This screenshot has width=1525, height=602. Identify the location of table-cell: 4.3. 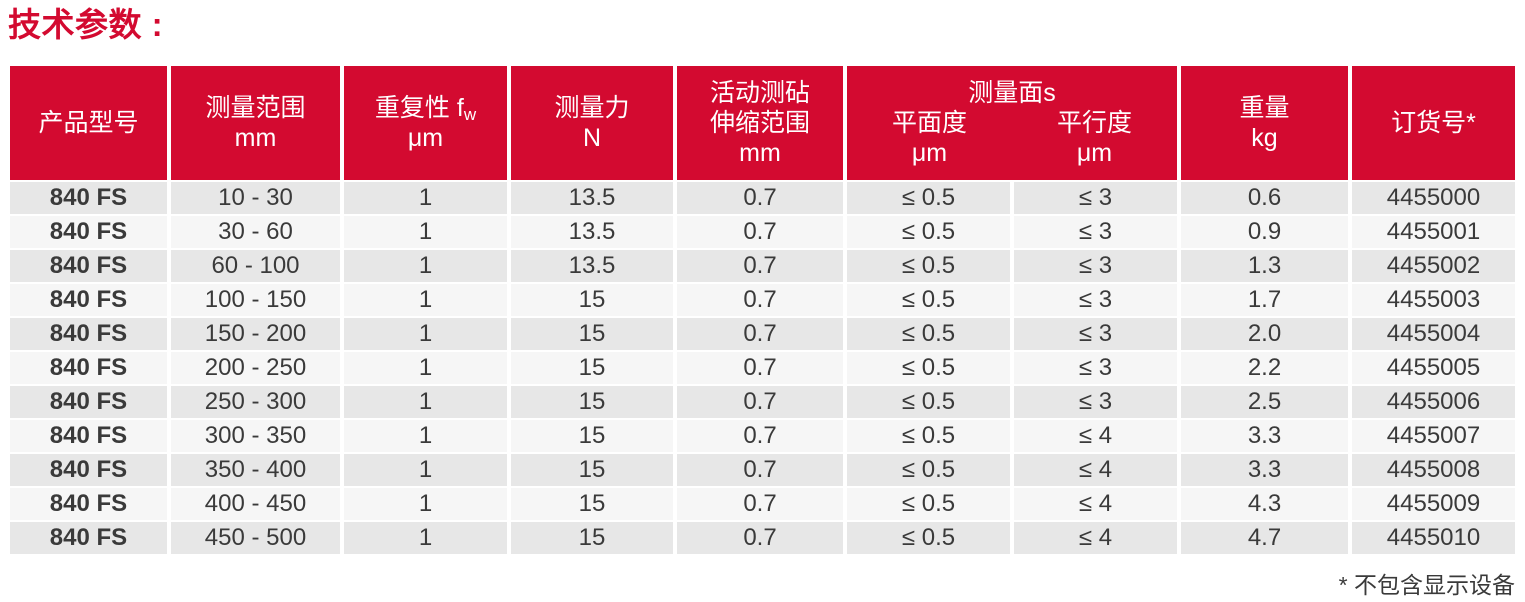
(1266, 505).